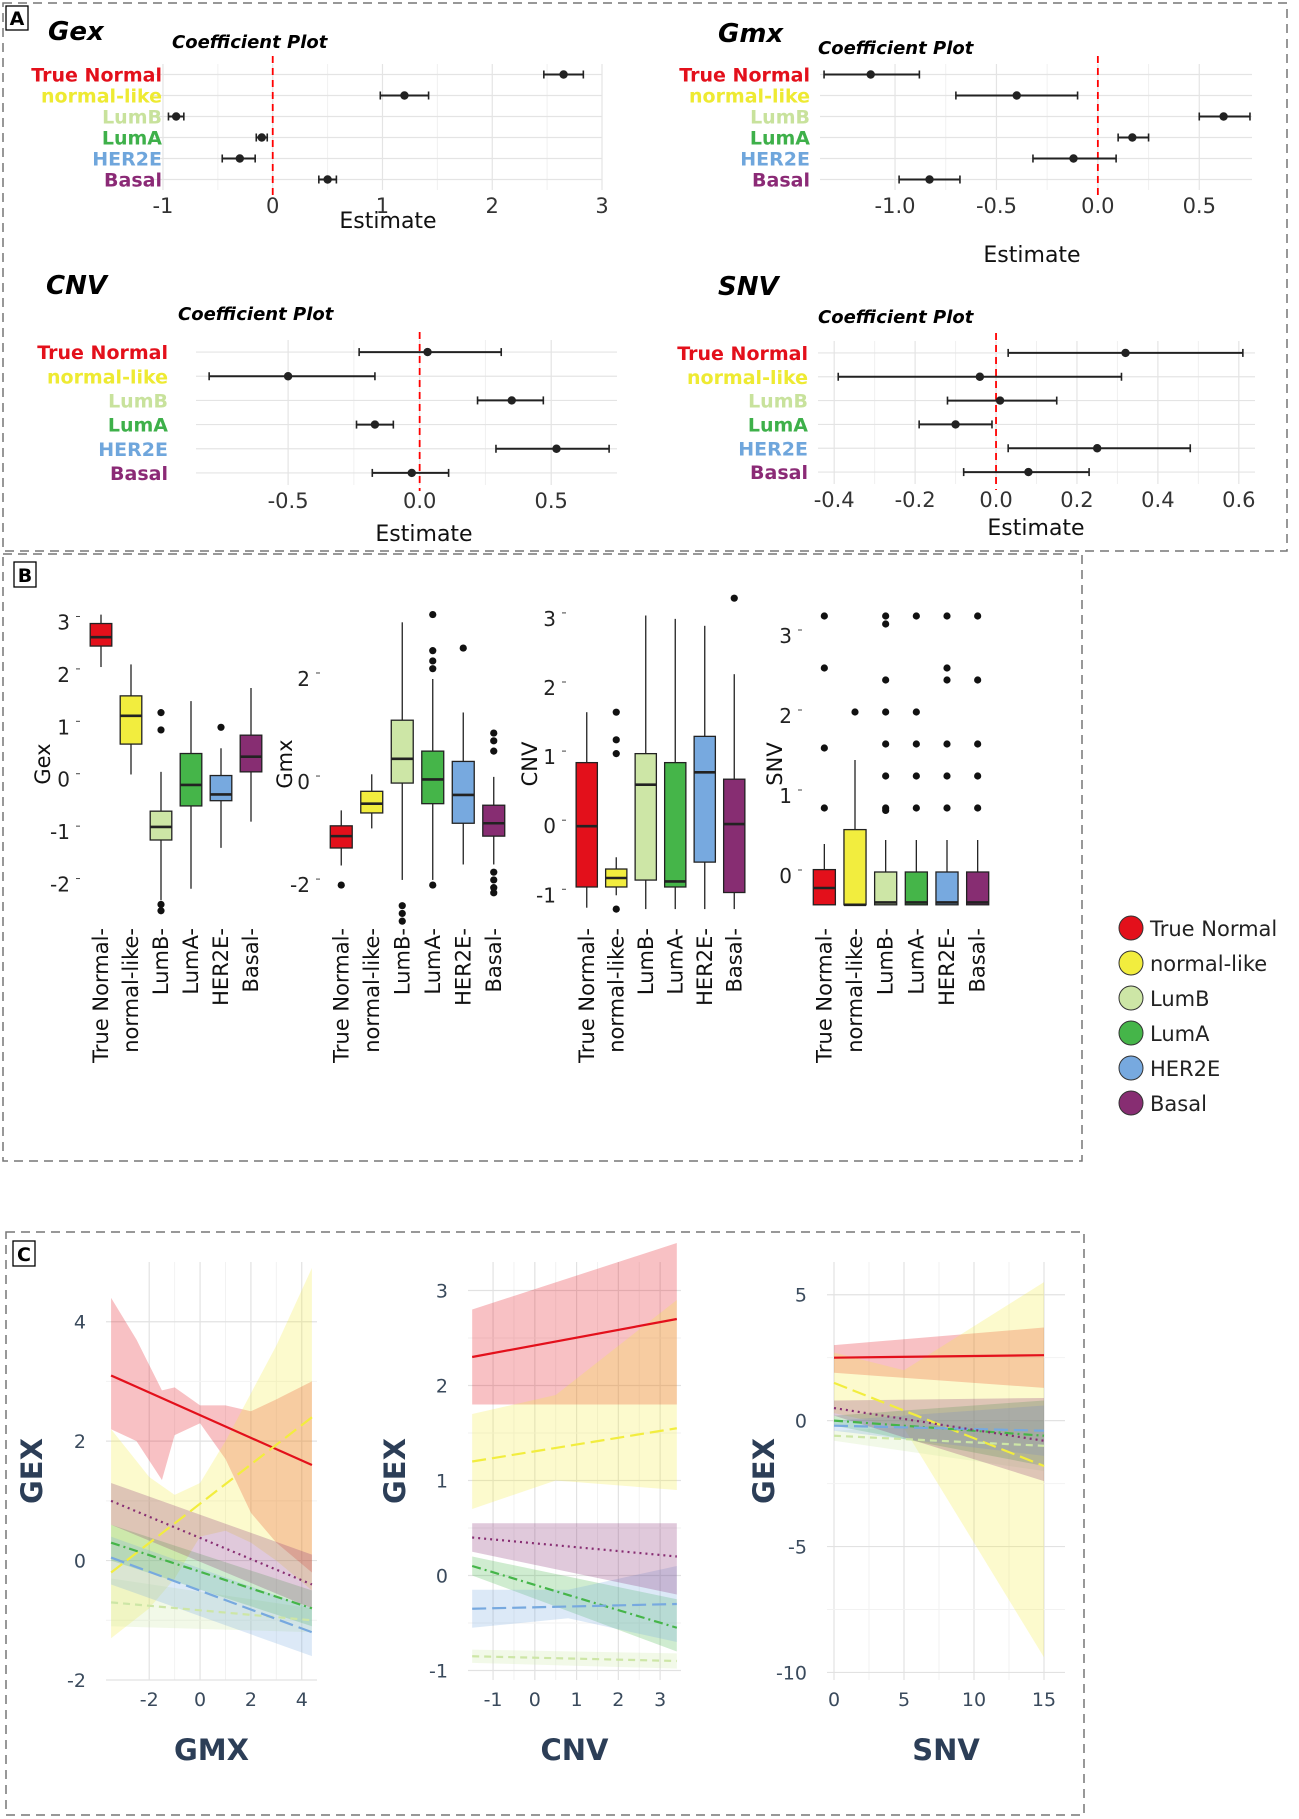 The height and width of the screenshot is (1819, 1299). I want to click on x-tick-label: LumA-, so click(916, 961).